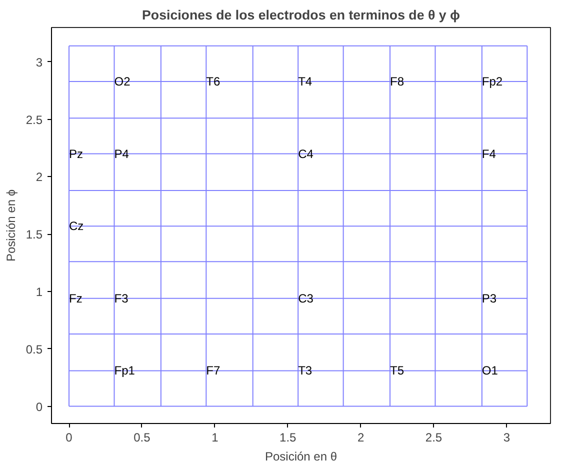 The width and height of the screenshot is (575, 466). Describe the element at coordinates (76, 226) in the screenshot. I see `annotation: Cz` at that location.